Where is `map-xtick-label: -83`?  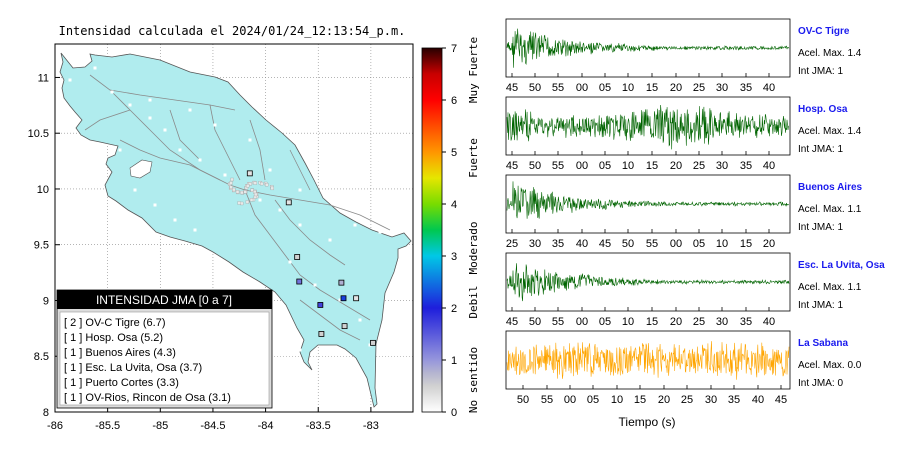 map-xtick-label: -83 is located at coordinates (371, 426).